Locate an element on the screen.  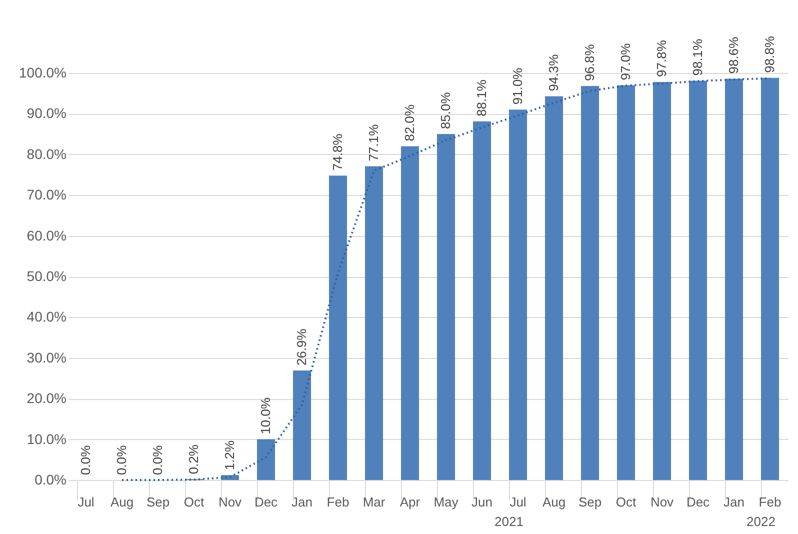
y-tick-label: 20.0% is located at coordinates (46, 398).